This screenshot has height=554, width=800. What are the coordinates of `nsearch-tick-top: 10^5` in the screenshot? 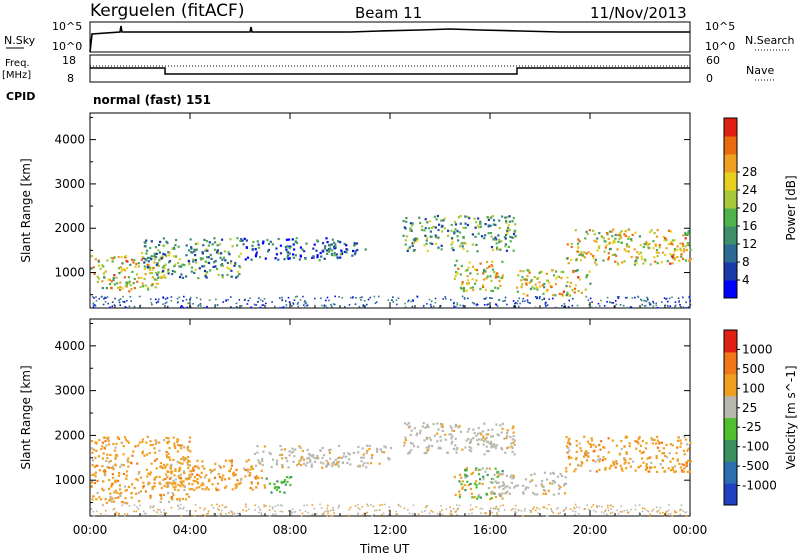 It's located at (720, 26).